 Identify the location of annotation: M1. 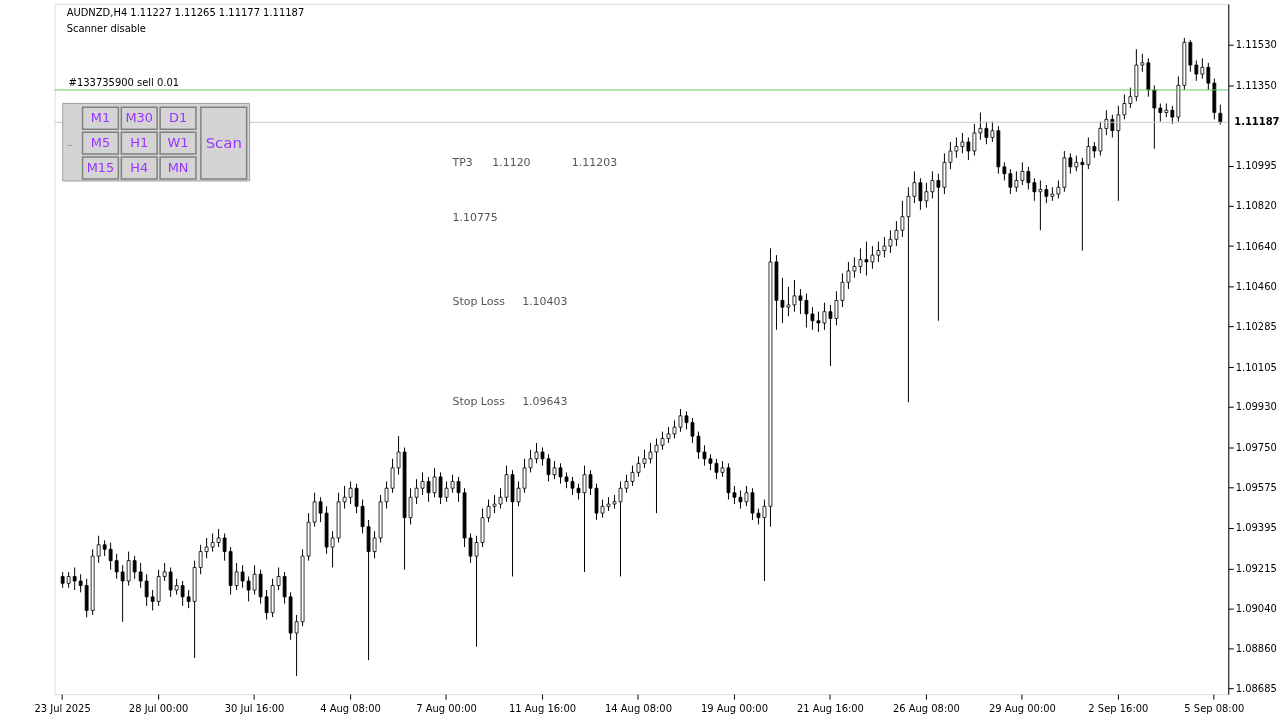
(100, 118).